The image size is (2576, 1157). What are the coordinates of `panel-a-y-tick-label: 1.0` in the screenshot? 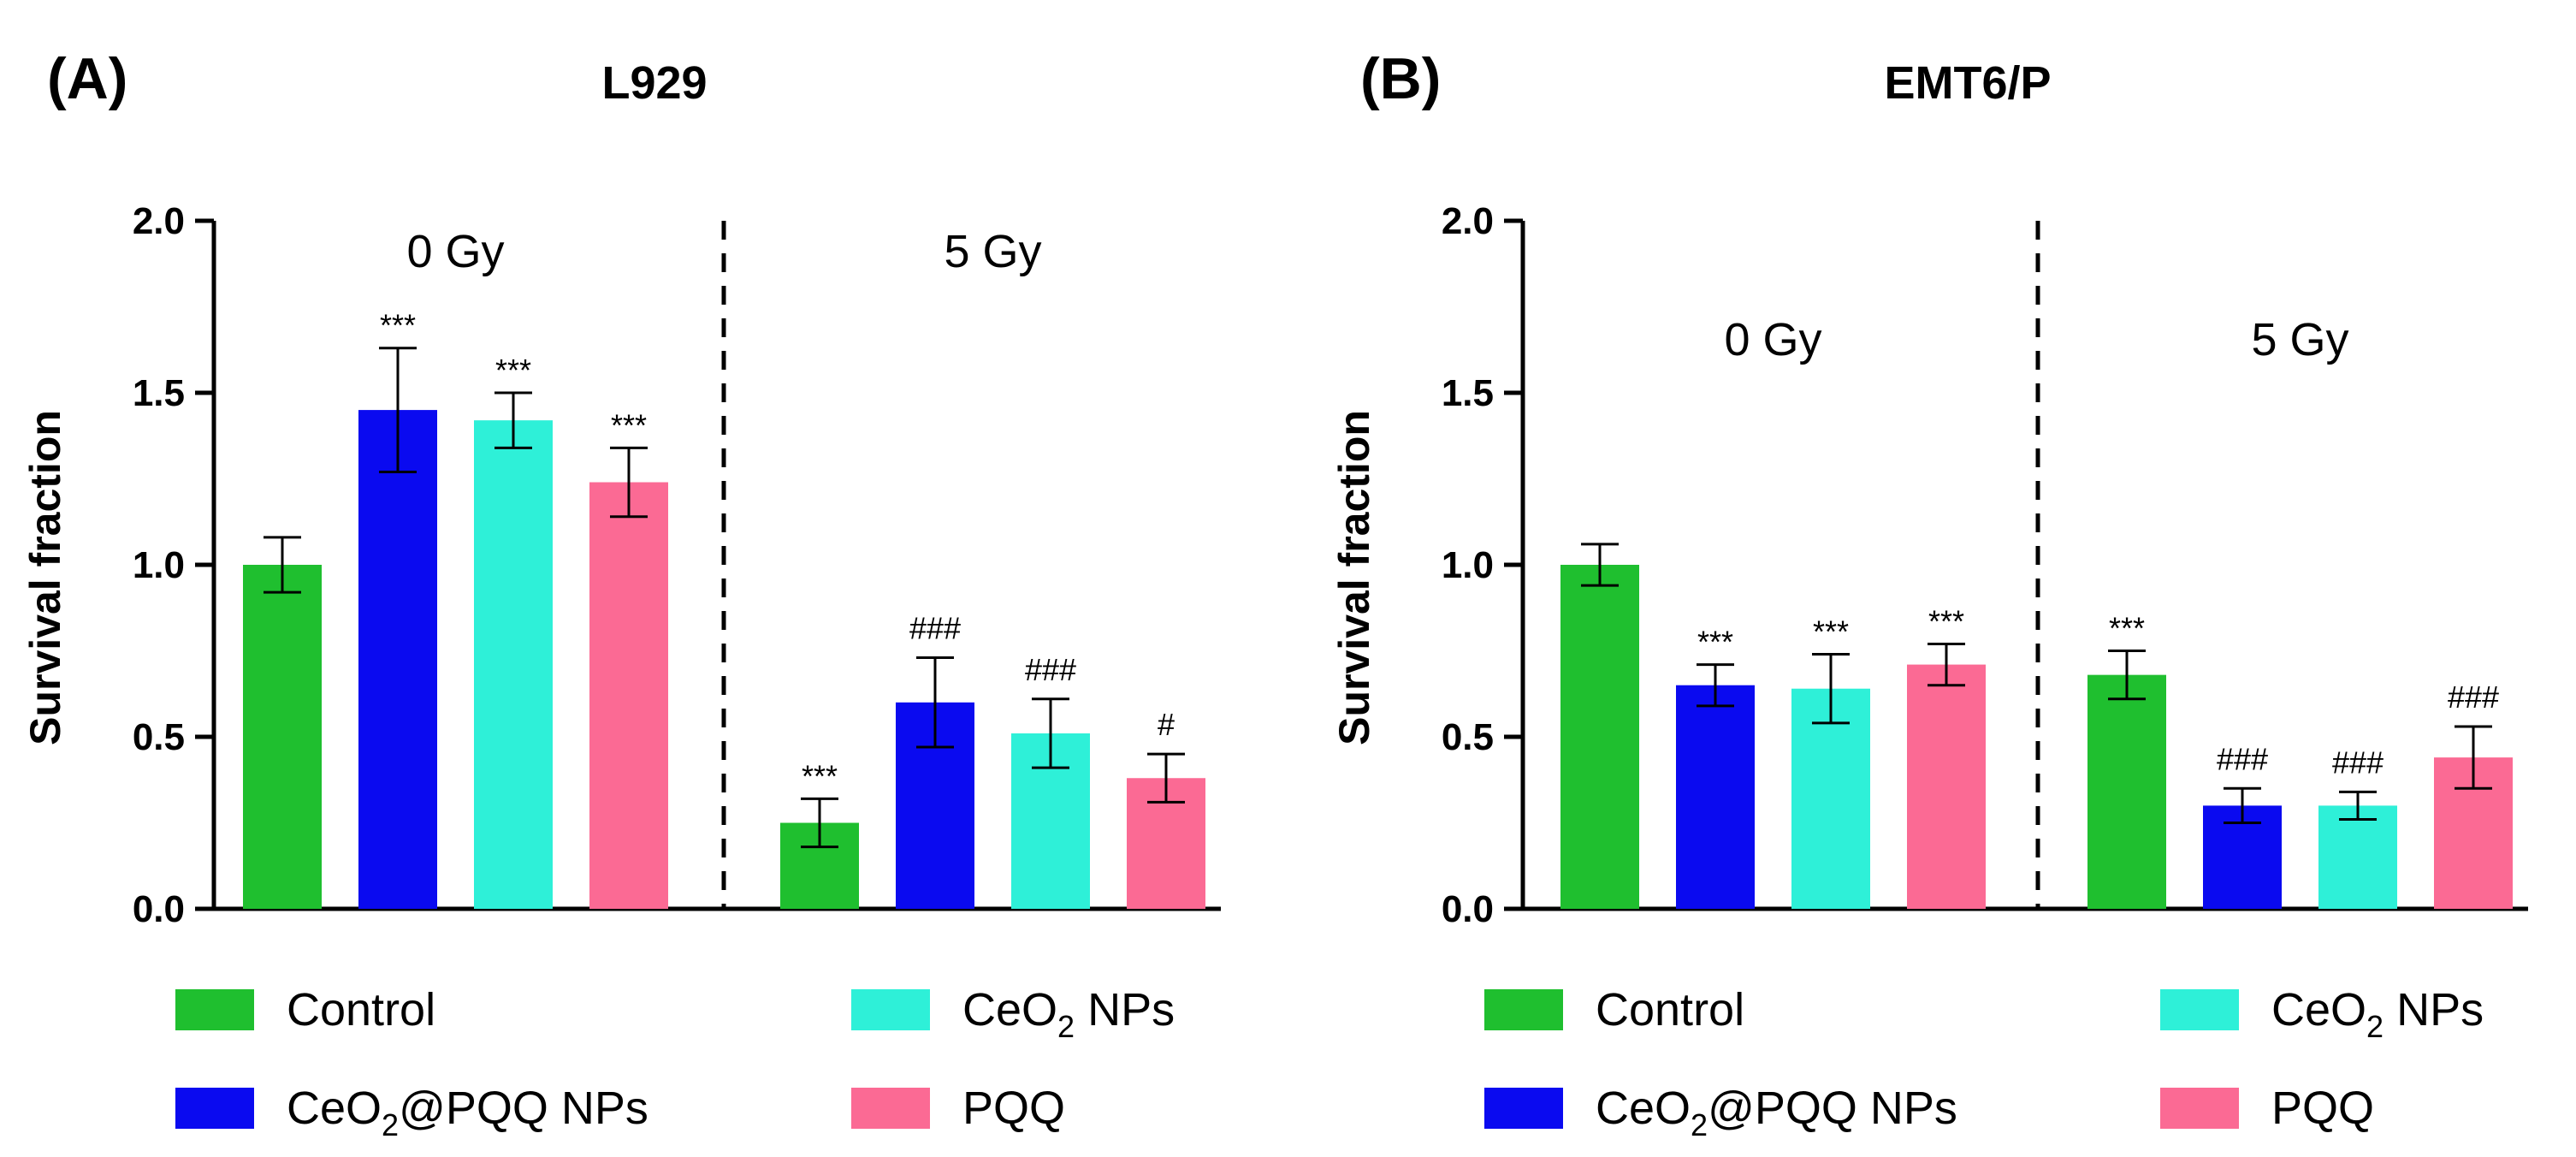 It's located at (159, 565).